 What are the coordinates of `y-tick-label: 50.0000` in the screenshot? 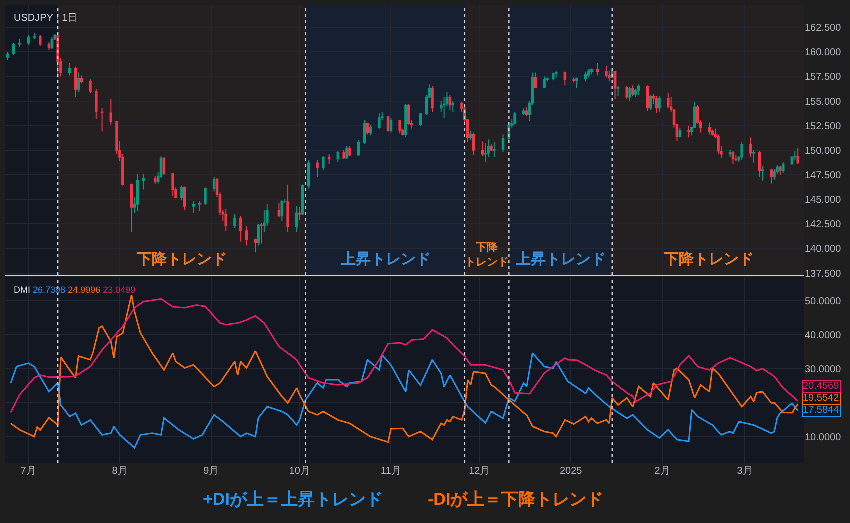 It's located at (823, 302).